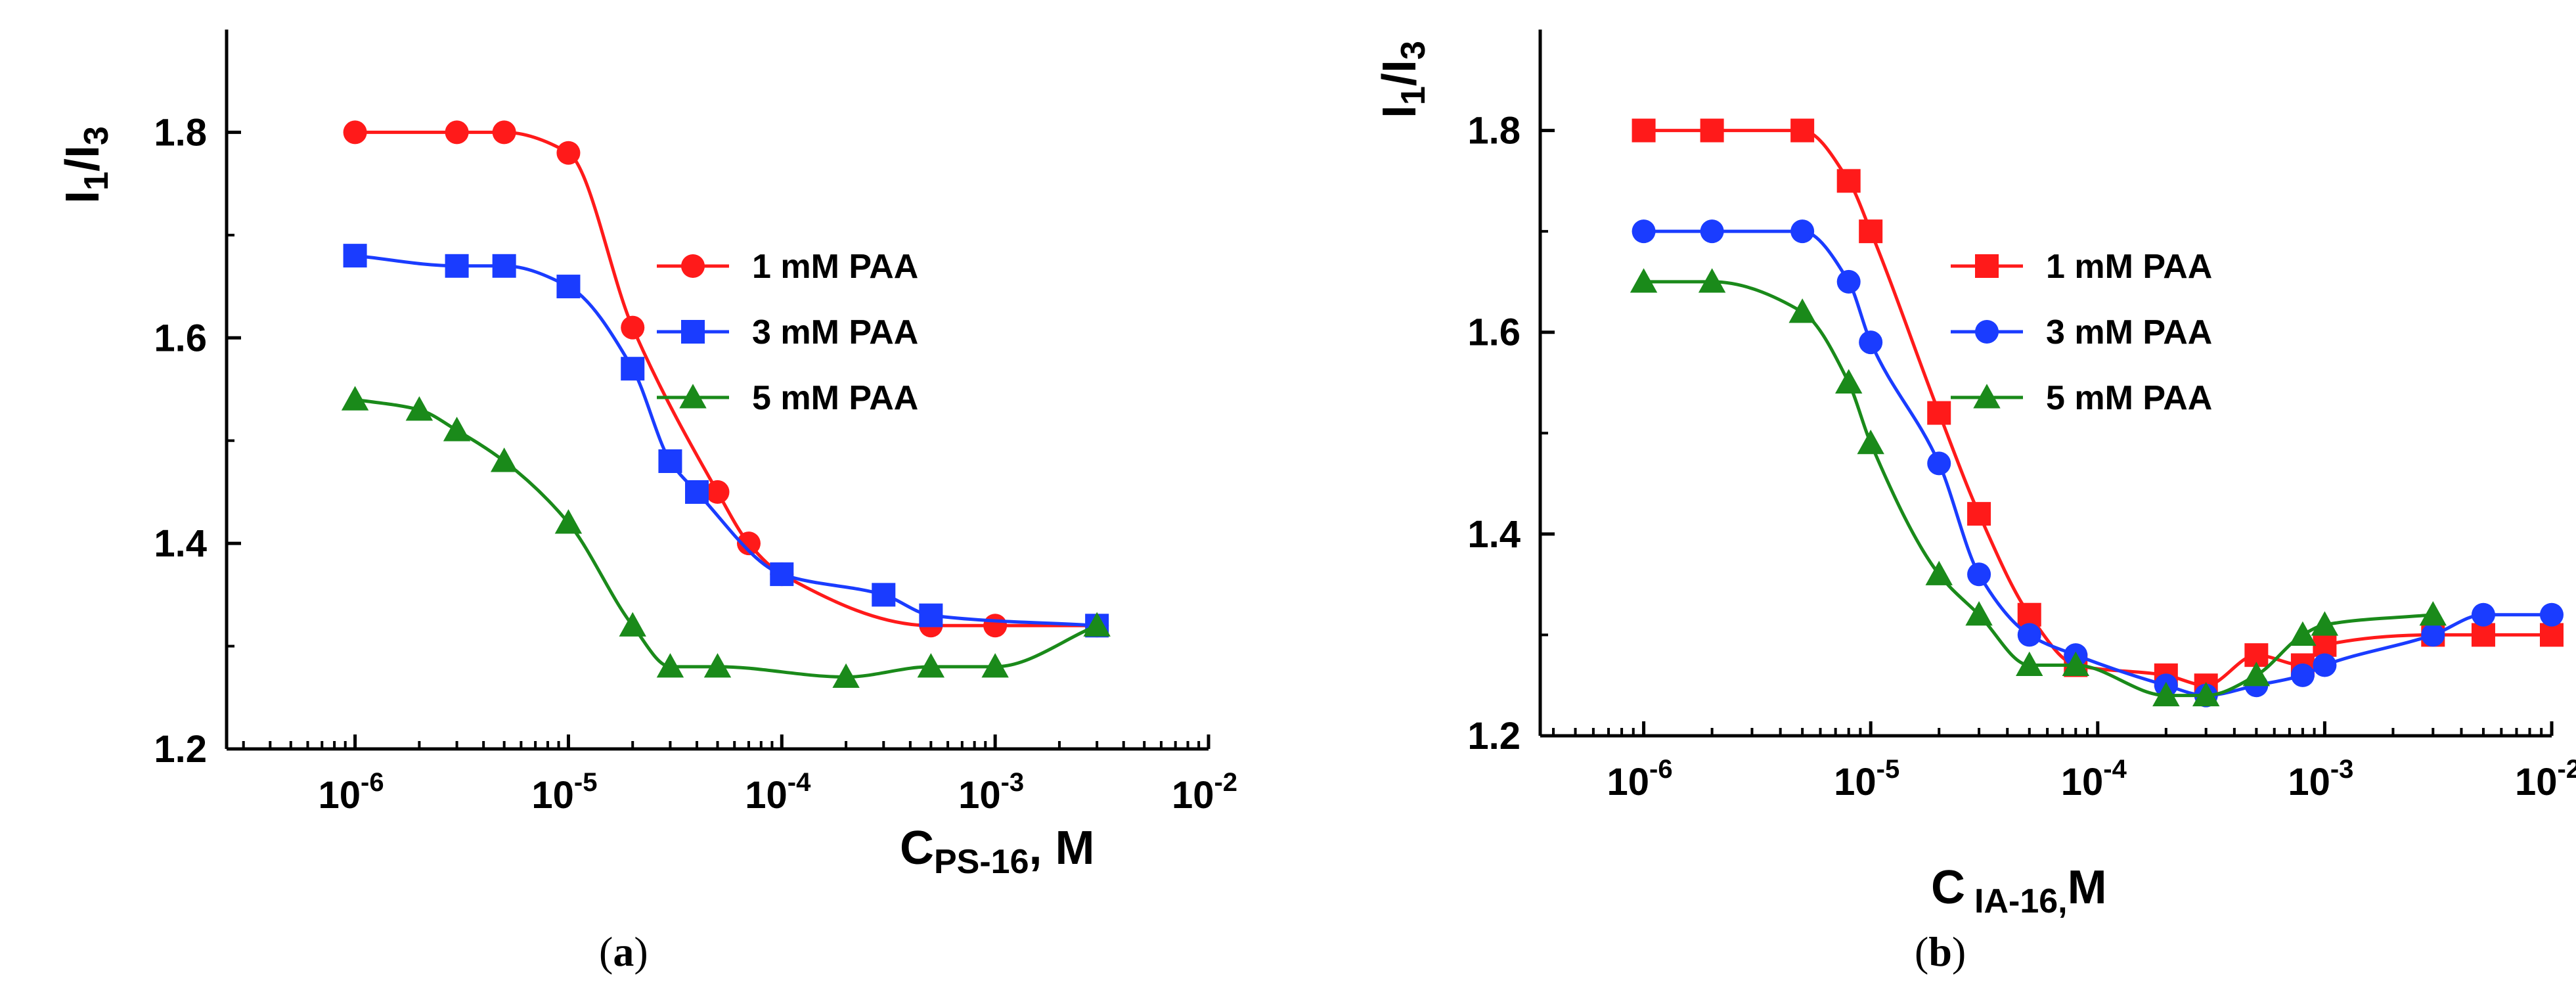 The height and width of the screenshot is (992, 2576). Describe the element at coordinates (2320, 779) in the screenshot. I see `panel-b-x-tick-label: 10⁻³` at that location.